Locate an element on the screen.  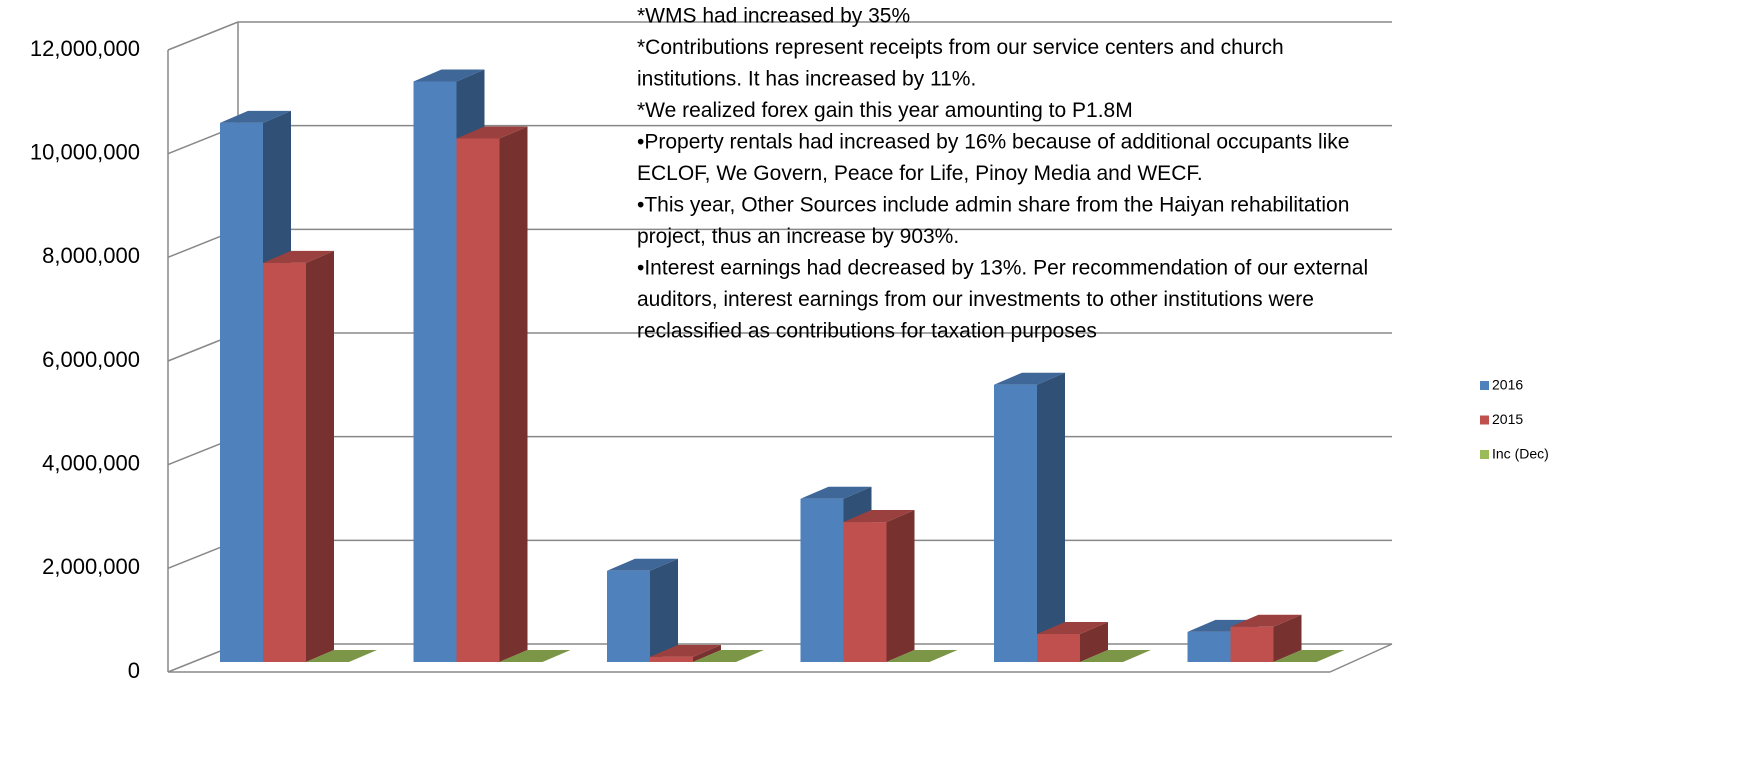
floor-right is located at coordinates (1361, 658).